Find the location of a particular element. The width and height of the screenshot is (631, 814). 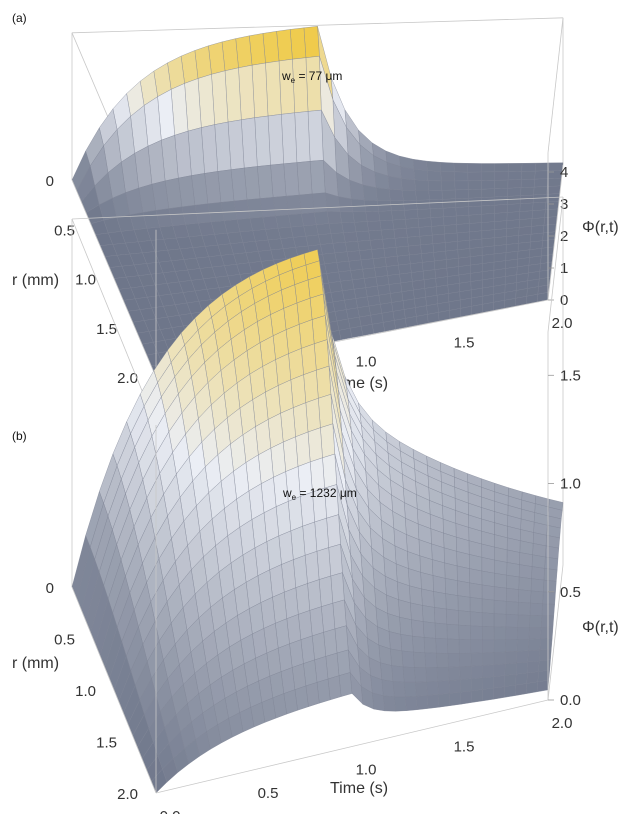

r-tick-label: 1.5 is located at coordinates (106, 329).